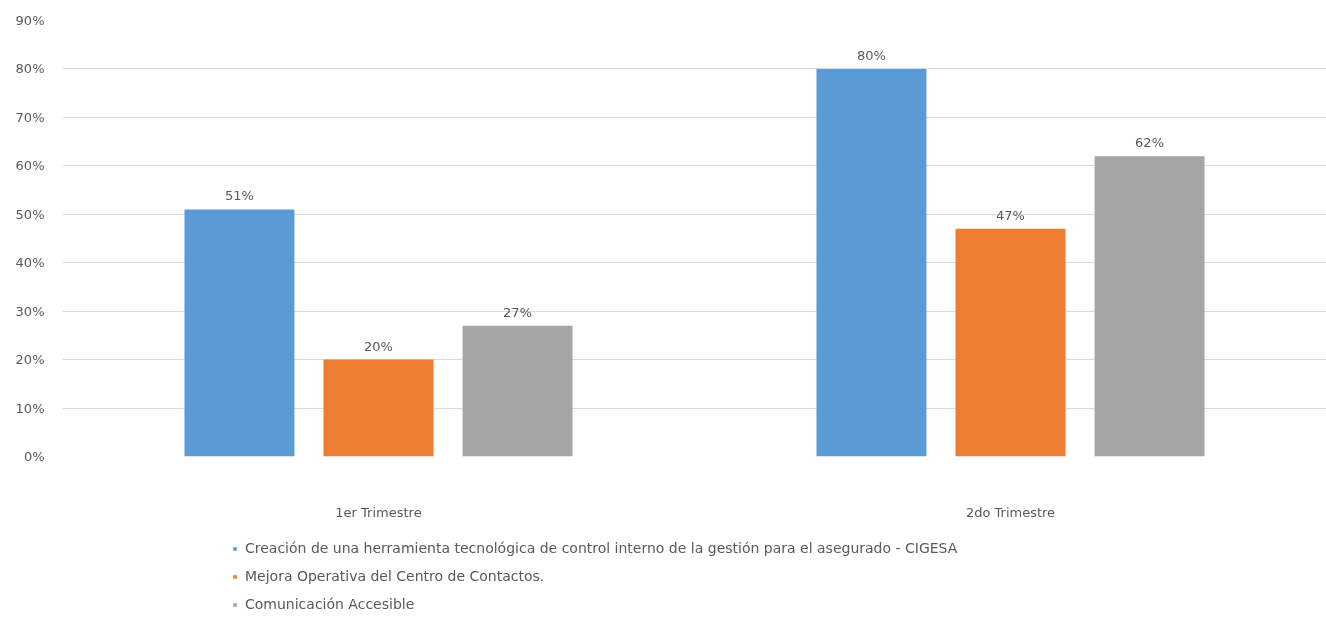  What do you see at coordinates (395, 576) in the screenshot?
I see `legend-label: Mejora Operativa del Centro de Contactos.` at bounding box center [395, 576].